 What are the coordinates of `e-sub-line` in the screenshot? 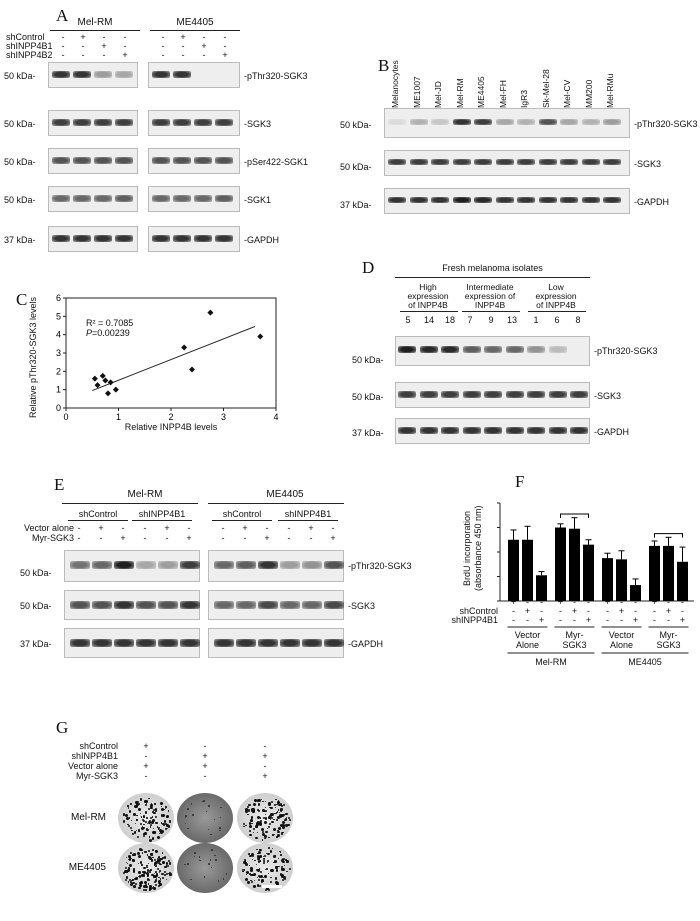 It's located at (242, 520).